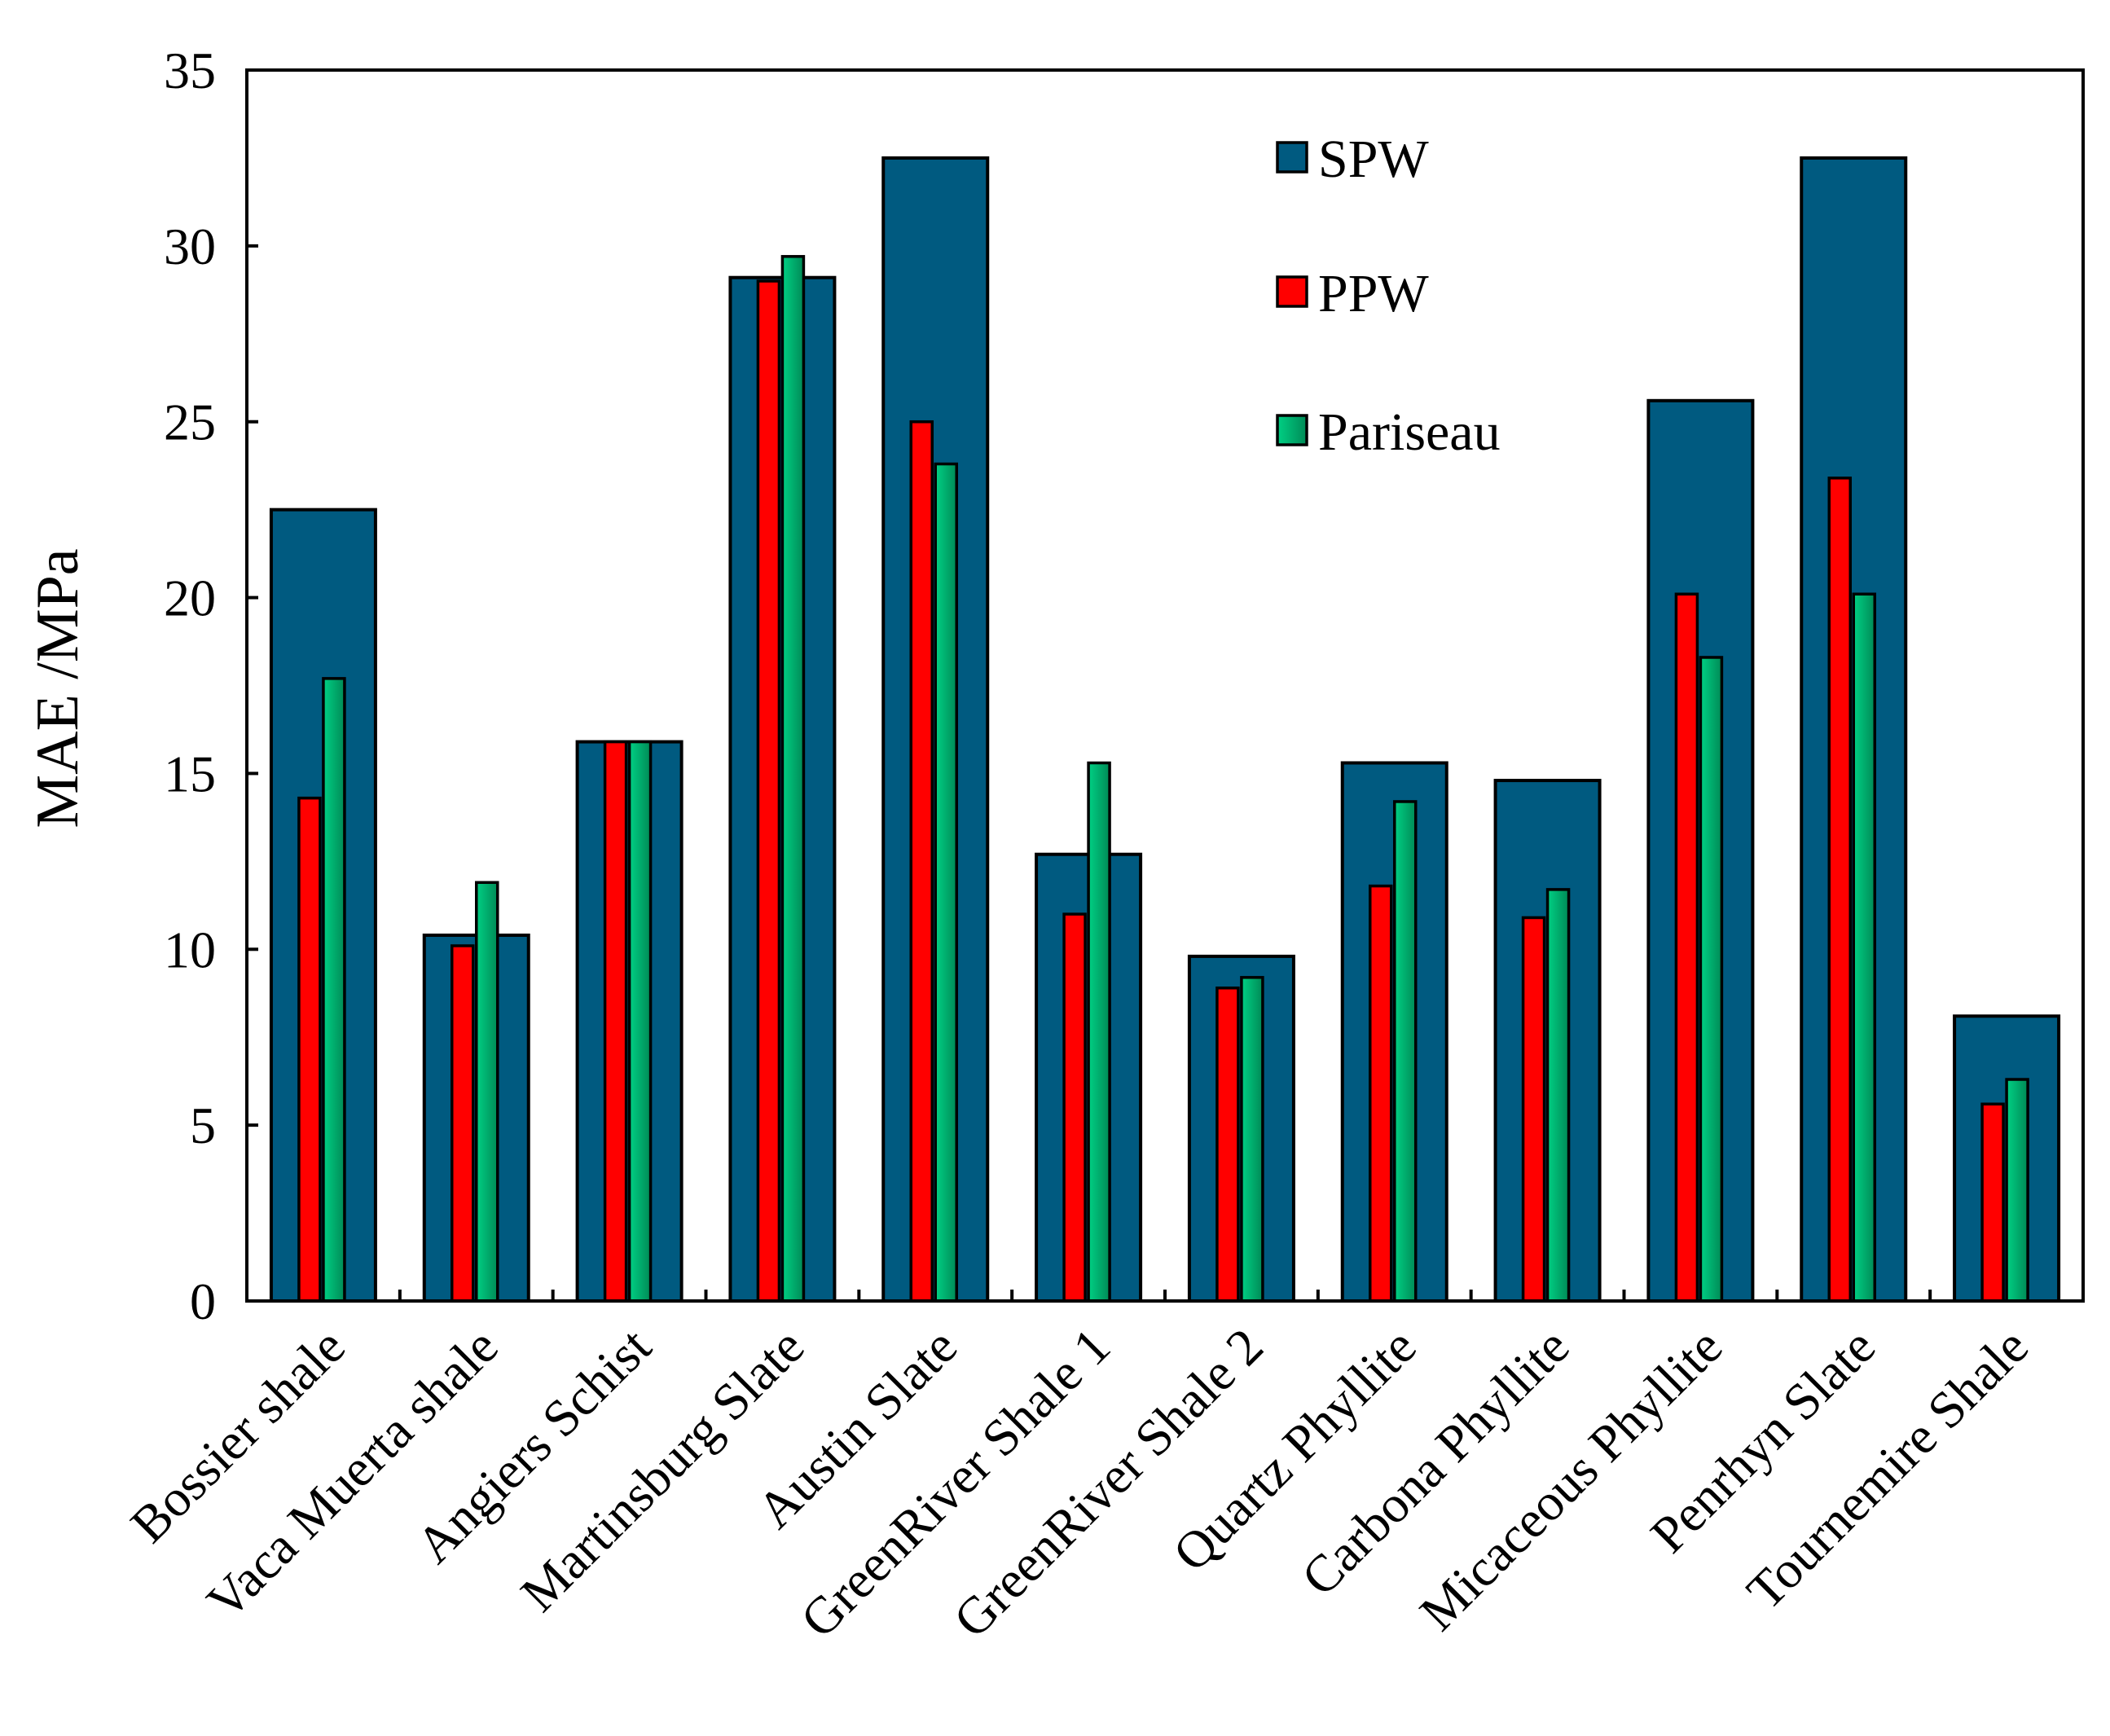 This screenshot has height=1736, width=2110. What do you see at coordinates (662, 1470) in the screenshot?
I see `category-label: Martinsburg Slate` at bounding box center [662, 1470].